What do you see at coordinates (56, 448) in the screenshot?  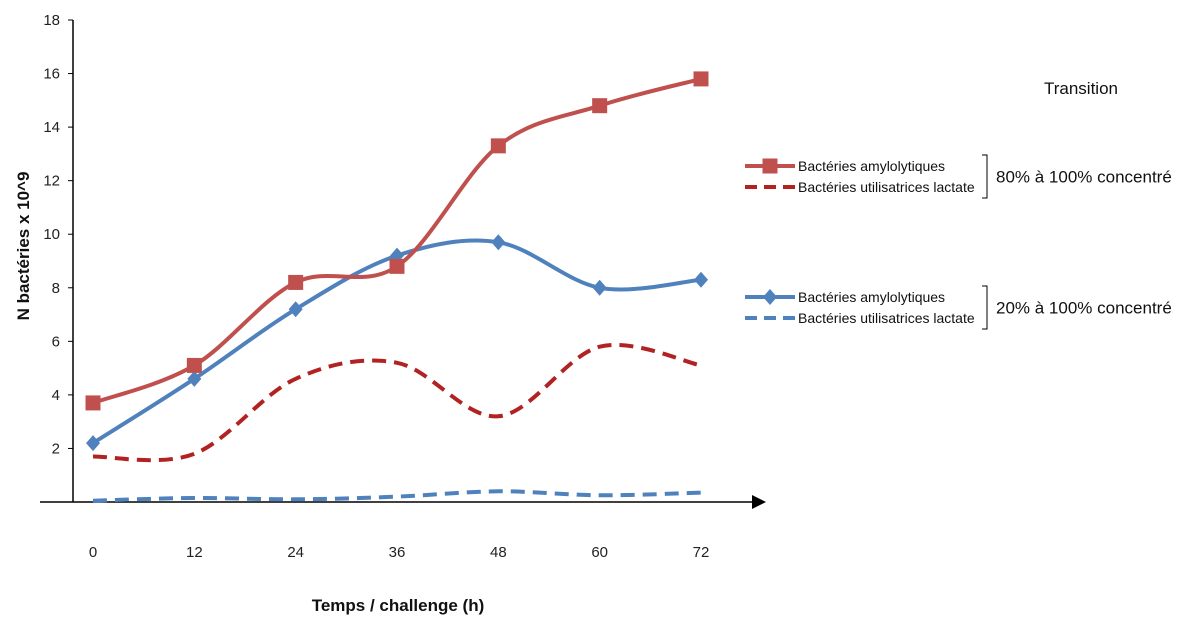 I see `y-tick-label: 2` at bounding box center [56, 448].